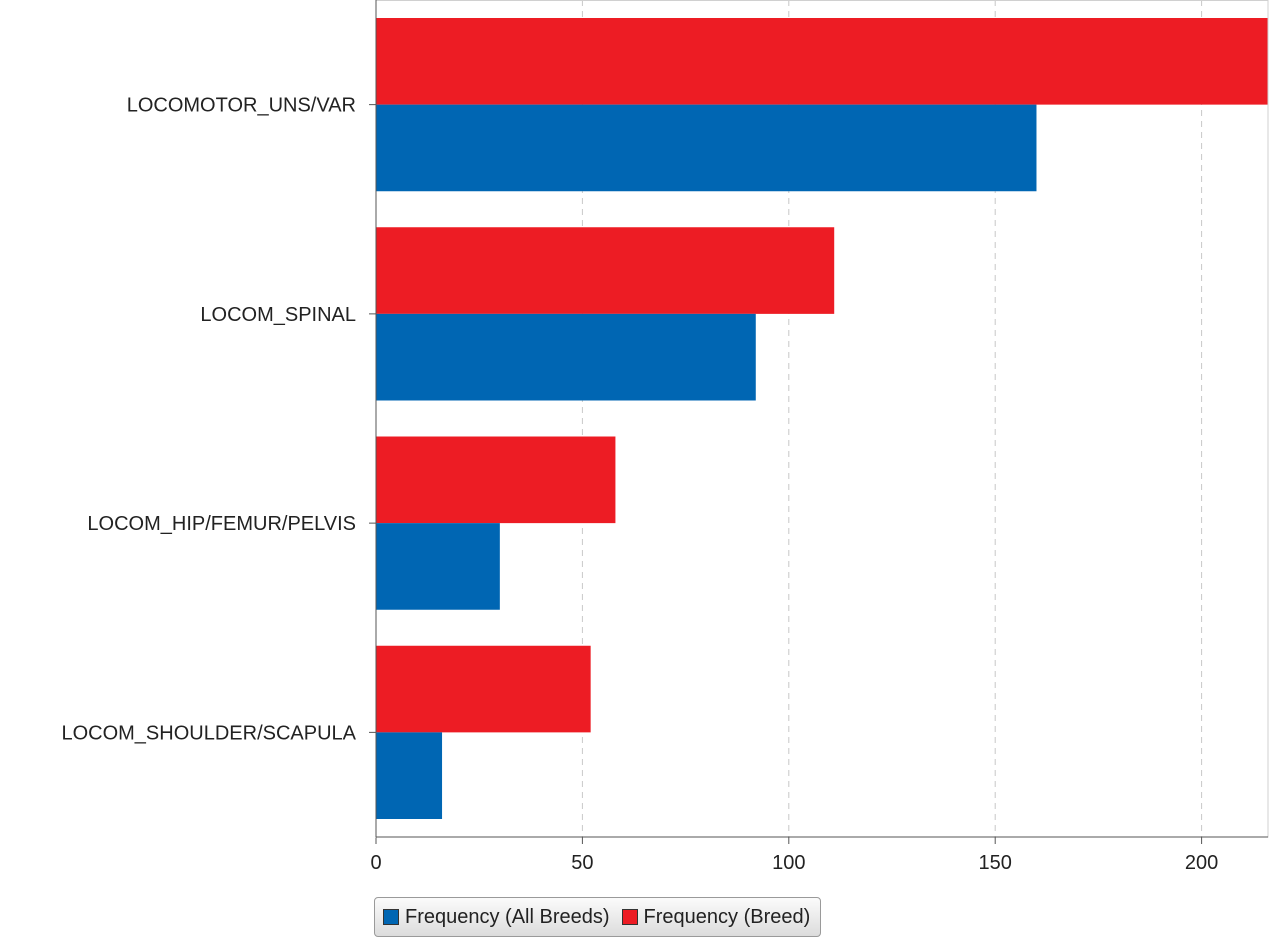 Image resolution: width=1276 pixels, height=943 pixels. I want to click on category-label: LOCOM_HIP/FEMUR/PELVIS, so click(221, 524).